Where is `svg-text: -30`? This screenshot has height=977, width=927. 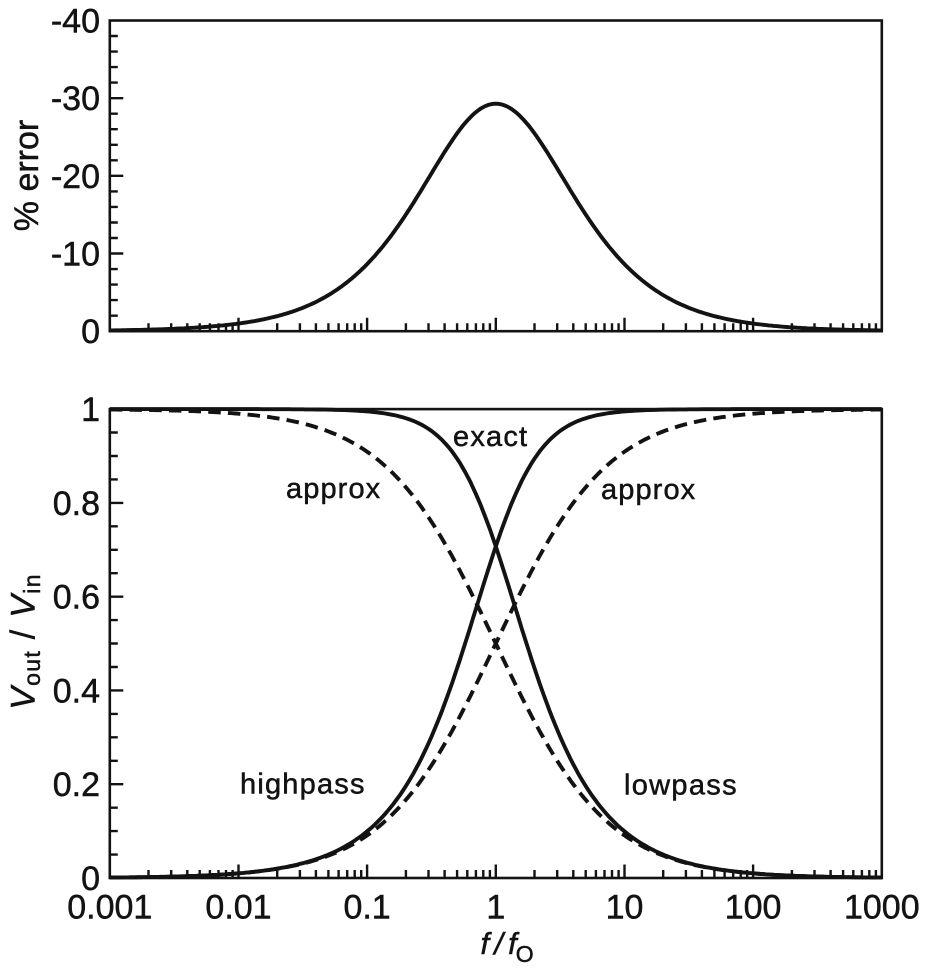
svg-text: -30 is located at coordinates (75, 99).